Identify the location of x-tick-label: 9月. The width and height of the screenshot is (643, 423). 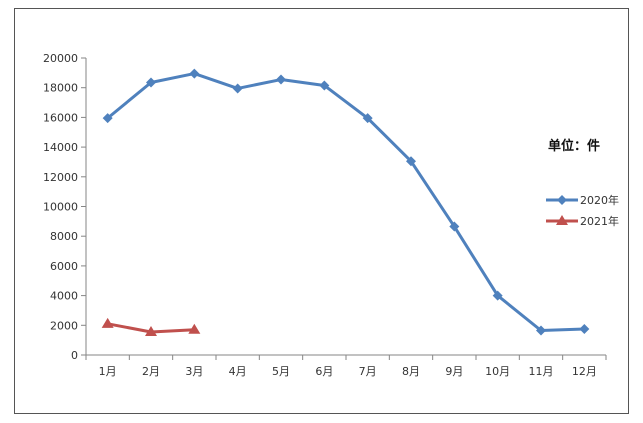
(454, 371).